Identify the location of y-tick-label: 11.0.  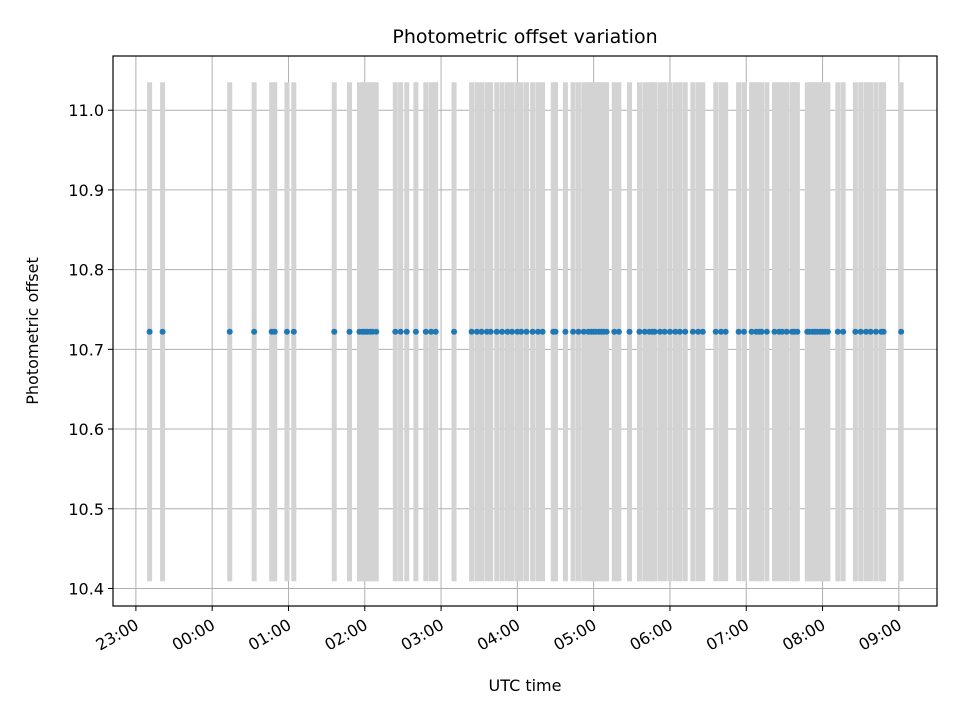
(86, 110).